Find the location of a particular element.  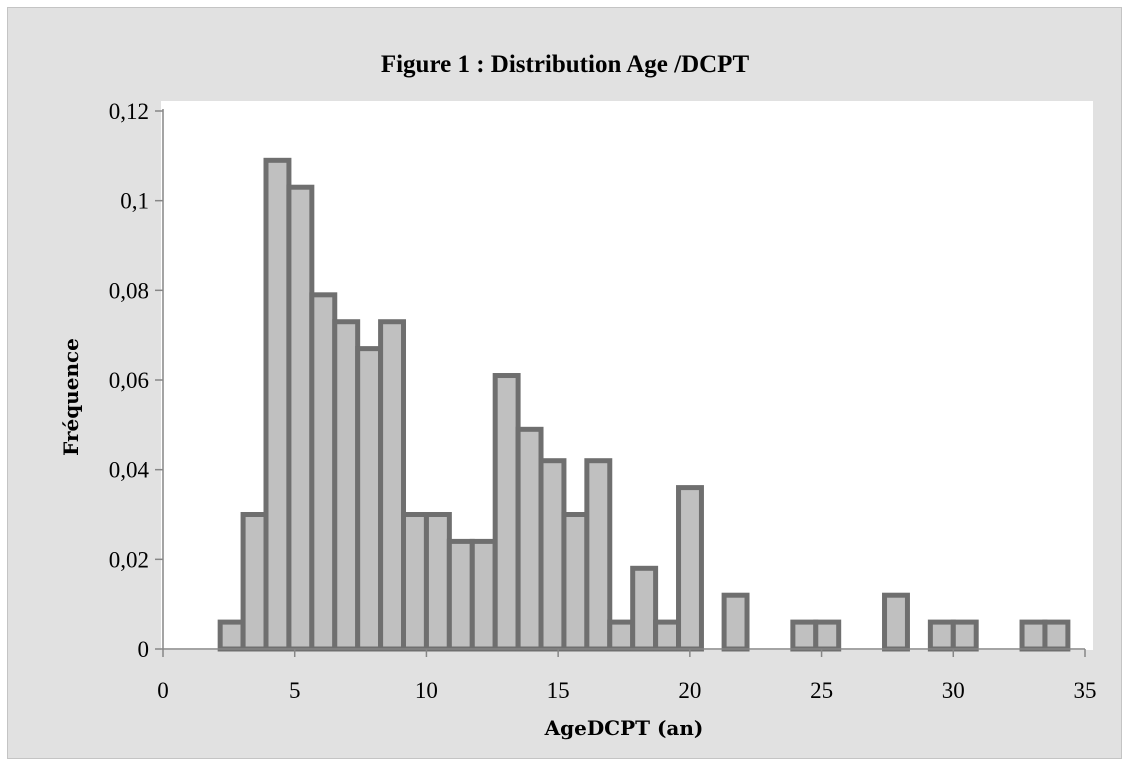

x-tick-label: 20 is located at coordinates (689, 690).